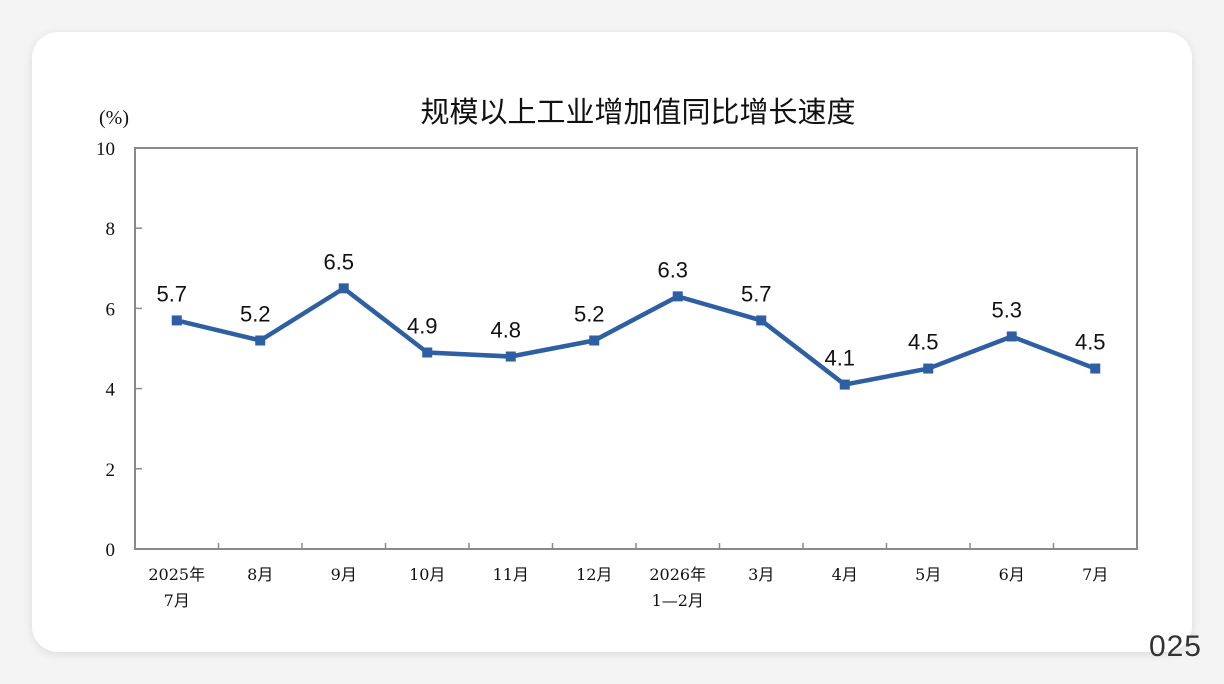  Describe the element at coordinates (111, 309) in the screenshot. I see `y-tick-label: 6` at that location.